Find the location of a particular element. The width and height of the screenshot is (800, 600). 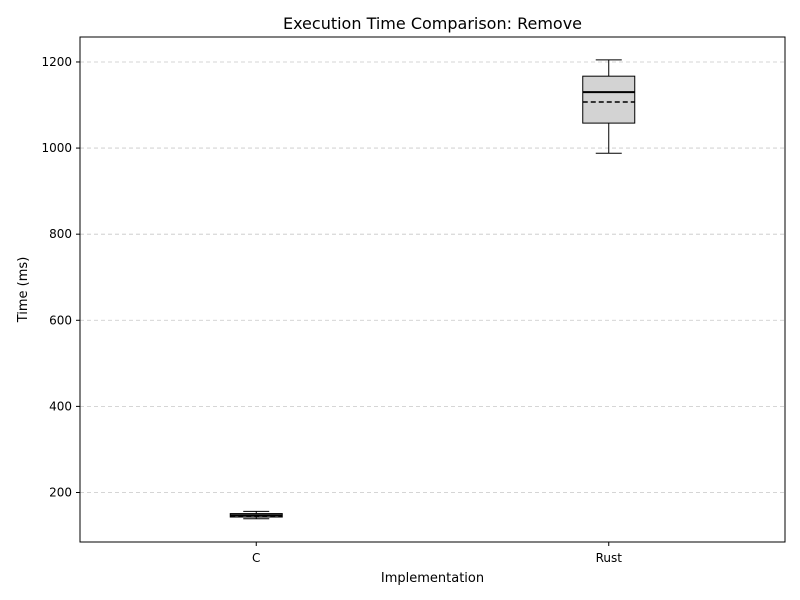

box-Rust is located at coordinates (609, 106).